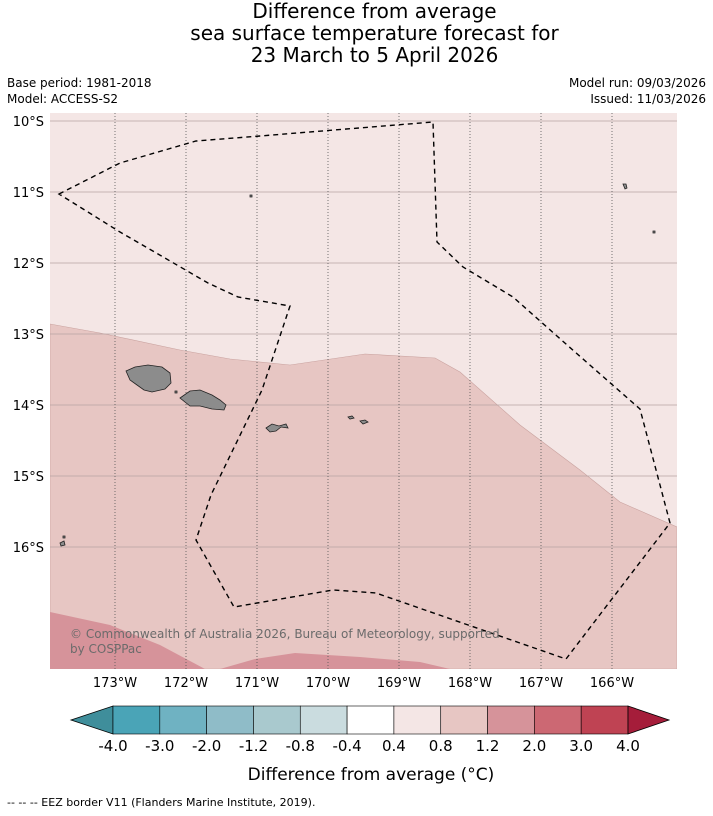 Image resolution: width=713 pixels, height=816 pixels. Describe the element at coordinates (300, 746) in the screenshot. I see `colorbar-tick-label: -0.8` at that location.